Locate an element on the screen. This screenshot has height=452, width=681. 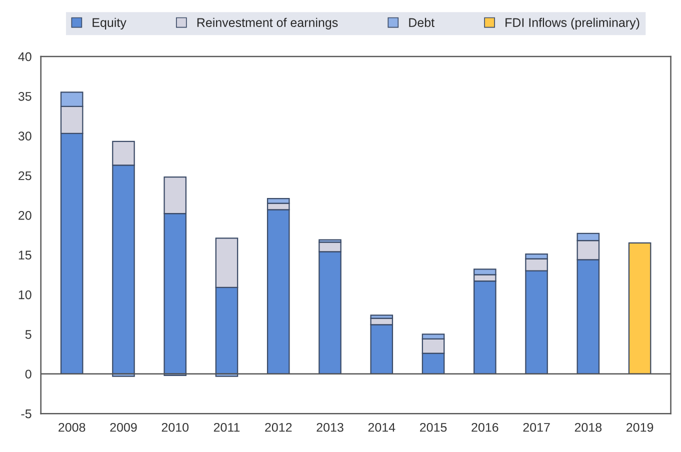
x-tick-label: 2017 is located at coordinates (536, 427).